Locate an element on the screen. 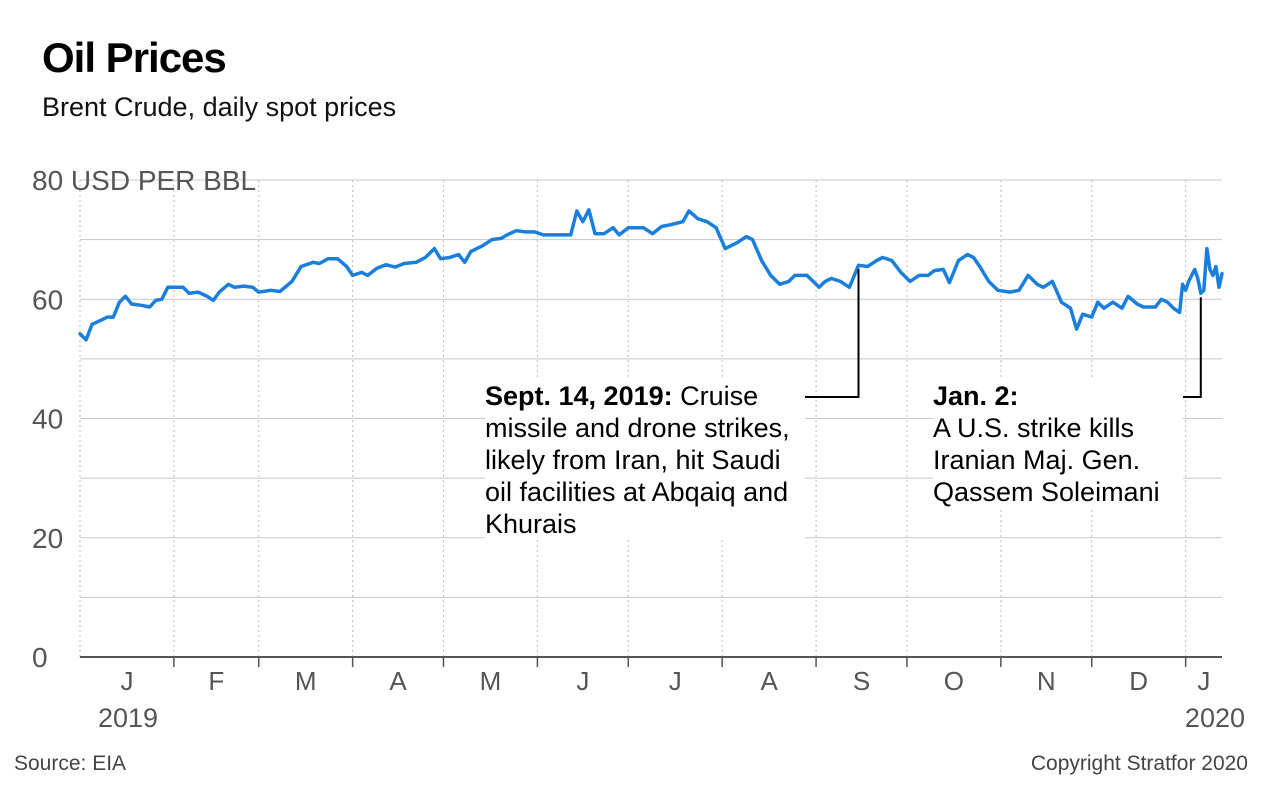 The height and width of the screenshot is (792, 1280). y-tick-label: 20 is located at coordinates (47, 538).